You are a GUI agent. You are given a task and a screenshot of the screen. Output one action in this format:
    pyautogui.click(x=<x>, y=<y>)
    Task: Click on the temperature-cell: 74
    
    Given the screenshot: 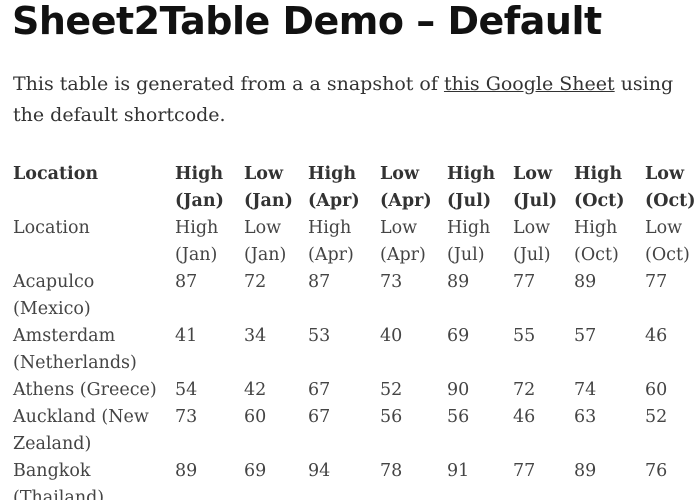 What is the action you would take?
    pyautogui.click(x=585, y=390)
    